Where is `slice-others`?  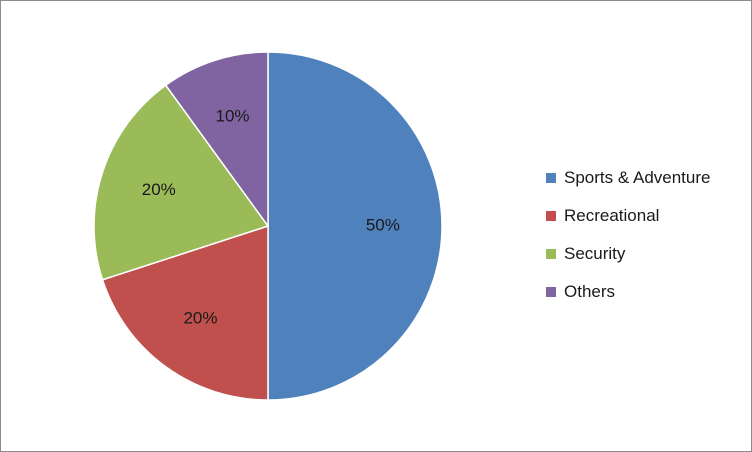
slice-others is located at coordinates (216, 140).